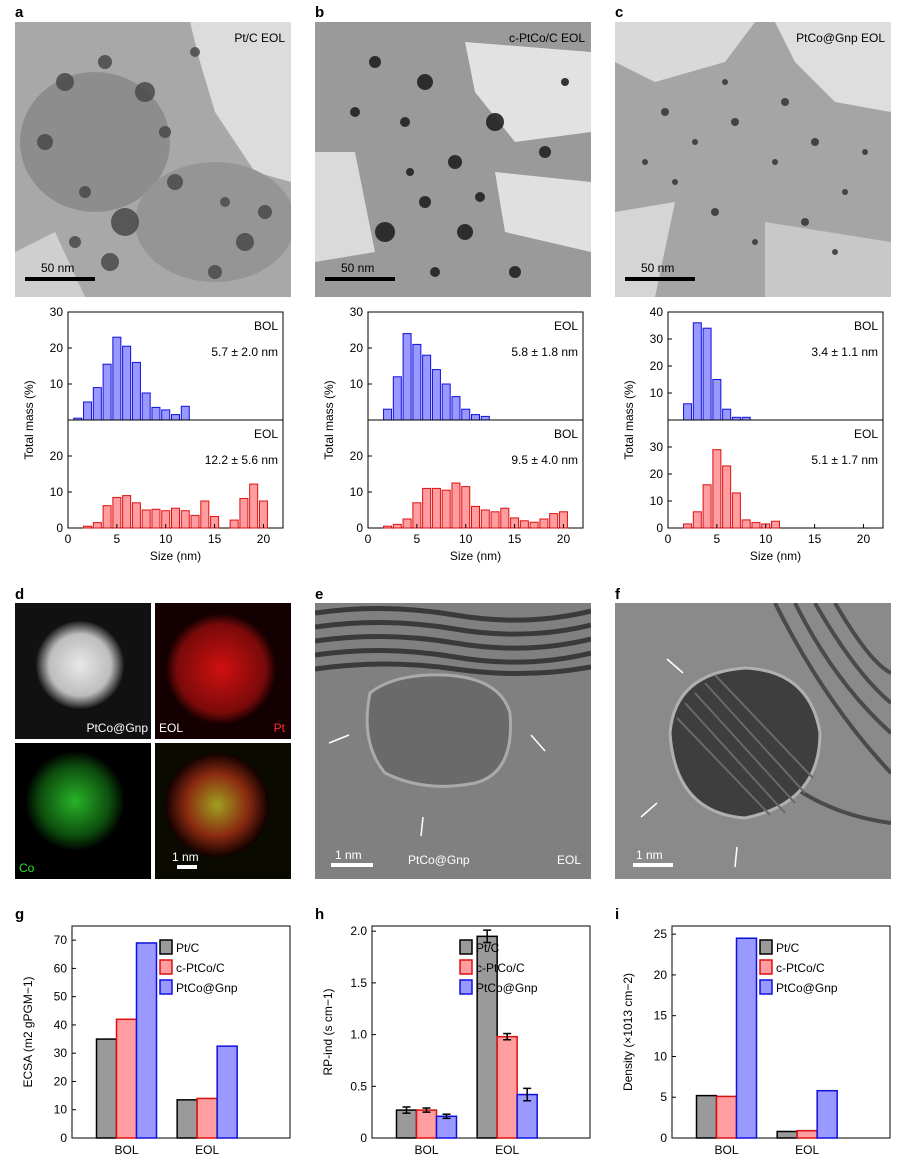  What do you see at coordinates (753, 159) in the screenshot?
I see `tem-image-c-graphic` at bounding box center [753, 159].